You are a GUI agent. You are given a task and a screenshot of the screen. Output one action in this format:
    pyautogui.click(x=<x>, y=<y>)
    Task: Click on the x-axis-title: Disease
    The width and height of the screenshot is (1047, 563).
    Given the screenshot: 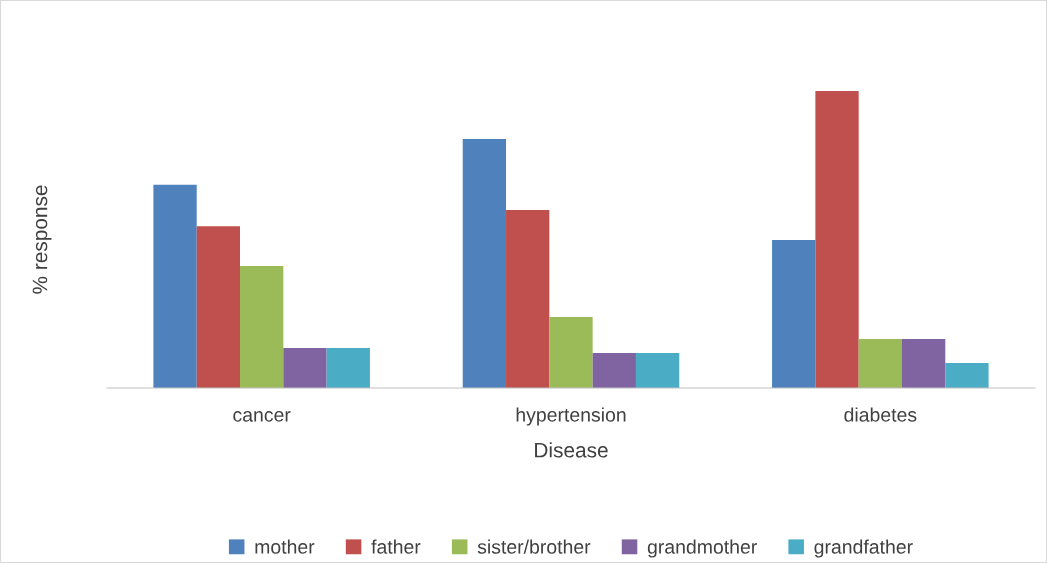 What is the action you would take?
    pyautogui.click(x=571, y=450)
    